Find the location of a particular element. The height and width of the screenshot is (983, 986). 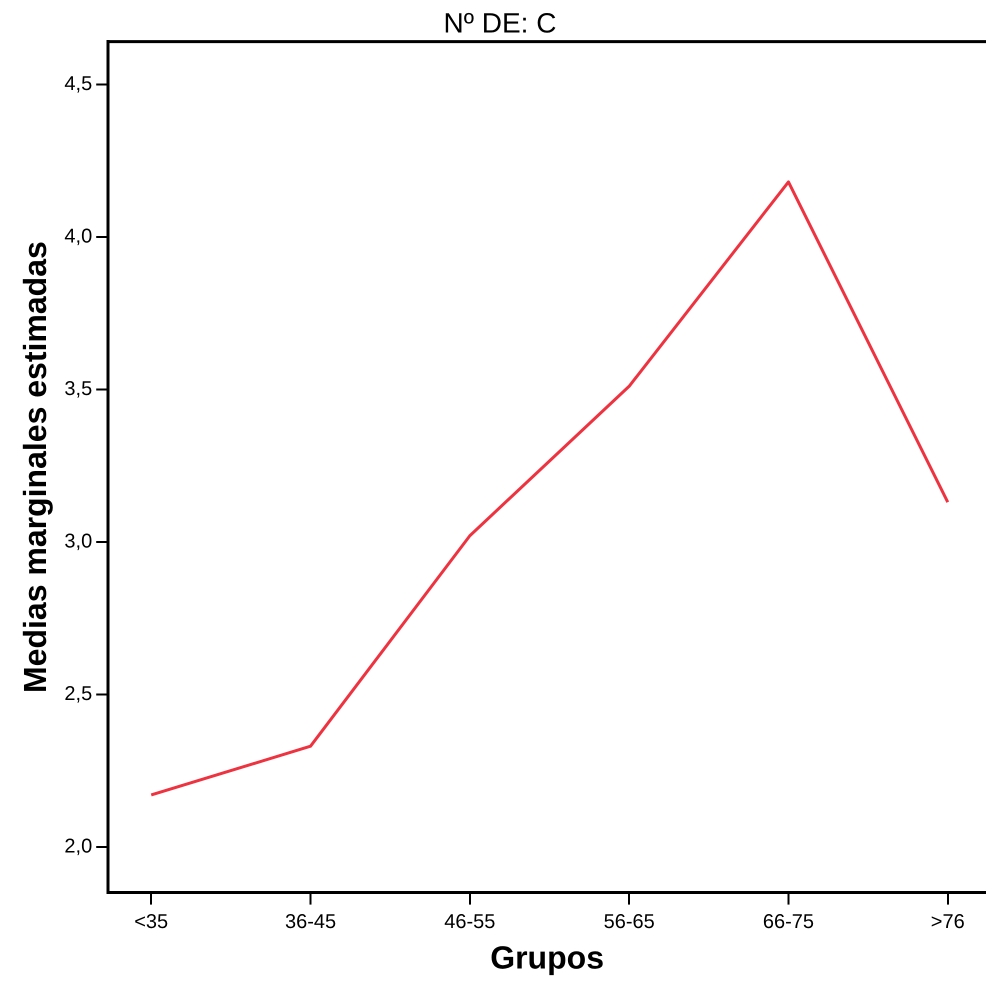

x-tick-label: >76 is located at coordinates (947, 922).